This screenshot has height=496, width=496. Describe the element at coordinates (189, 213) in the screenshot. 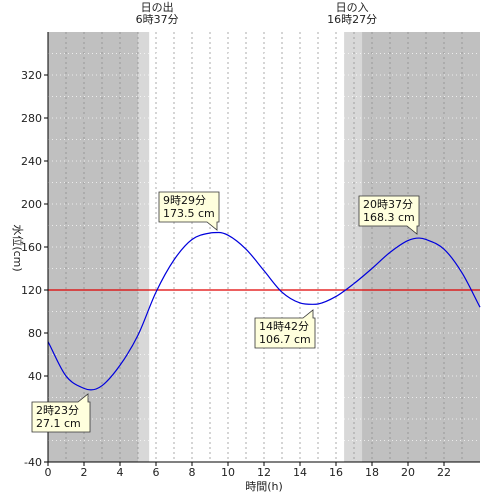

I see `annotation-level: 173.5 cm` at that location.